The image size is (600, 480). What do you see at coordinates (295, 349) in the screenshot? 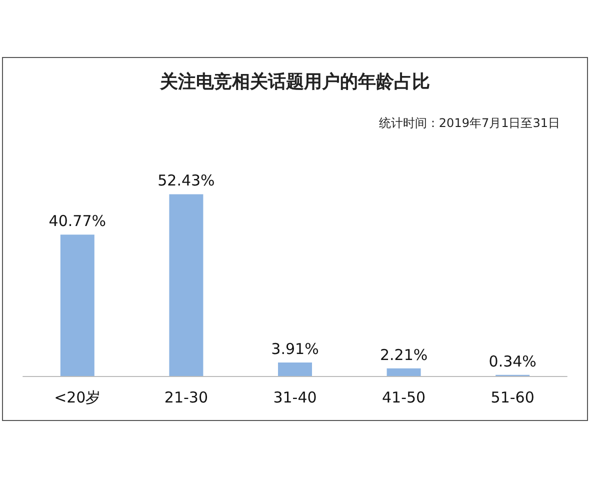
I see `data-label: 3.91%` at bounding box center [295, 349].